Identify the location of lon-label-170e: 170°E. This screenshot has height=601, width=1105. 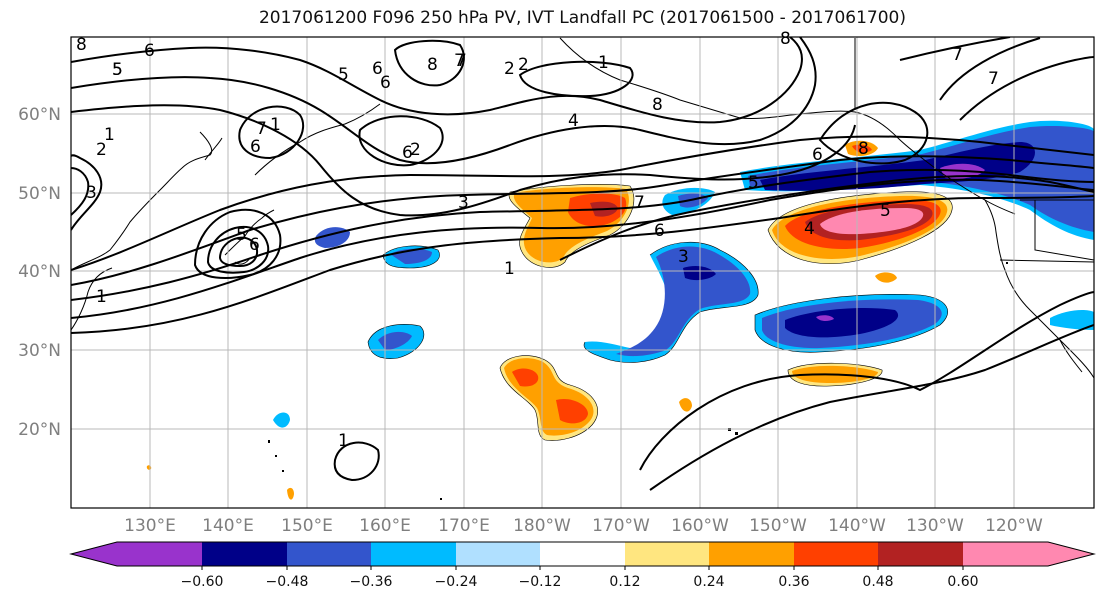
(464, 526).